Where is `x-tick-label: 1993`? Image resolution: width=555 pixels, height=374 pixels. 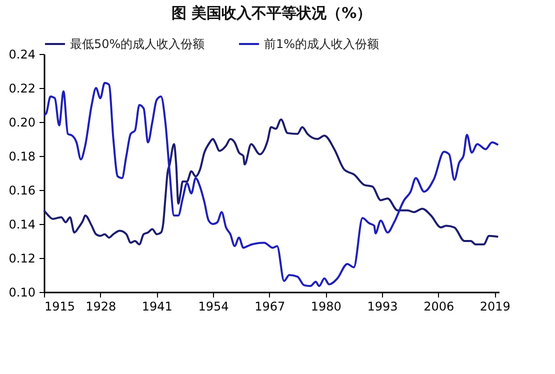
x-tick-label: 1993 is located at coordinates (382, 307).